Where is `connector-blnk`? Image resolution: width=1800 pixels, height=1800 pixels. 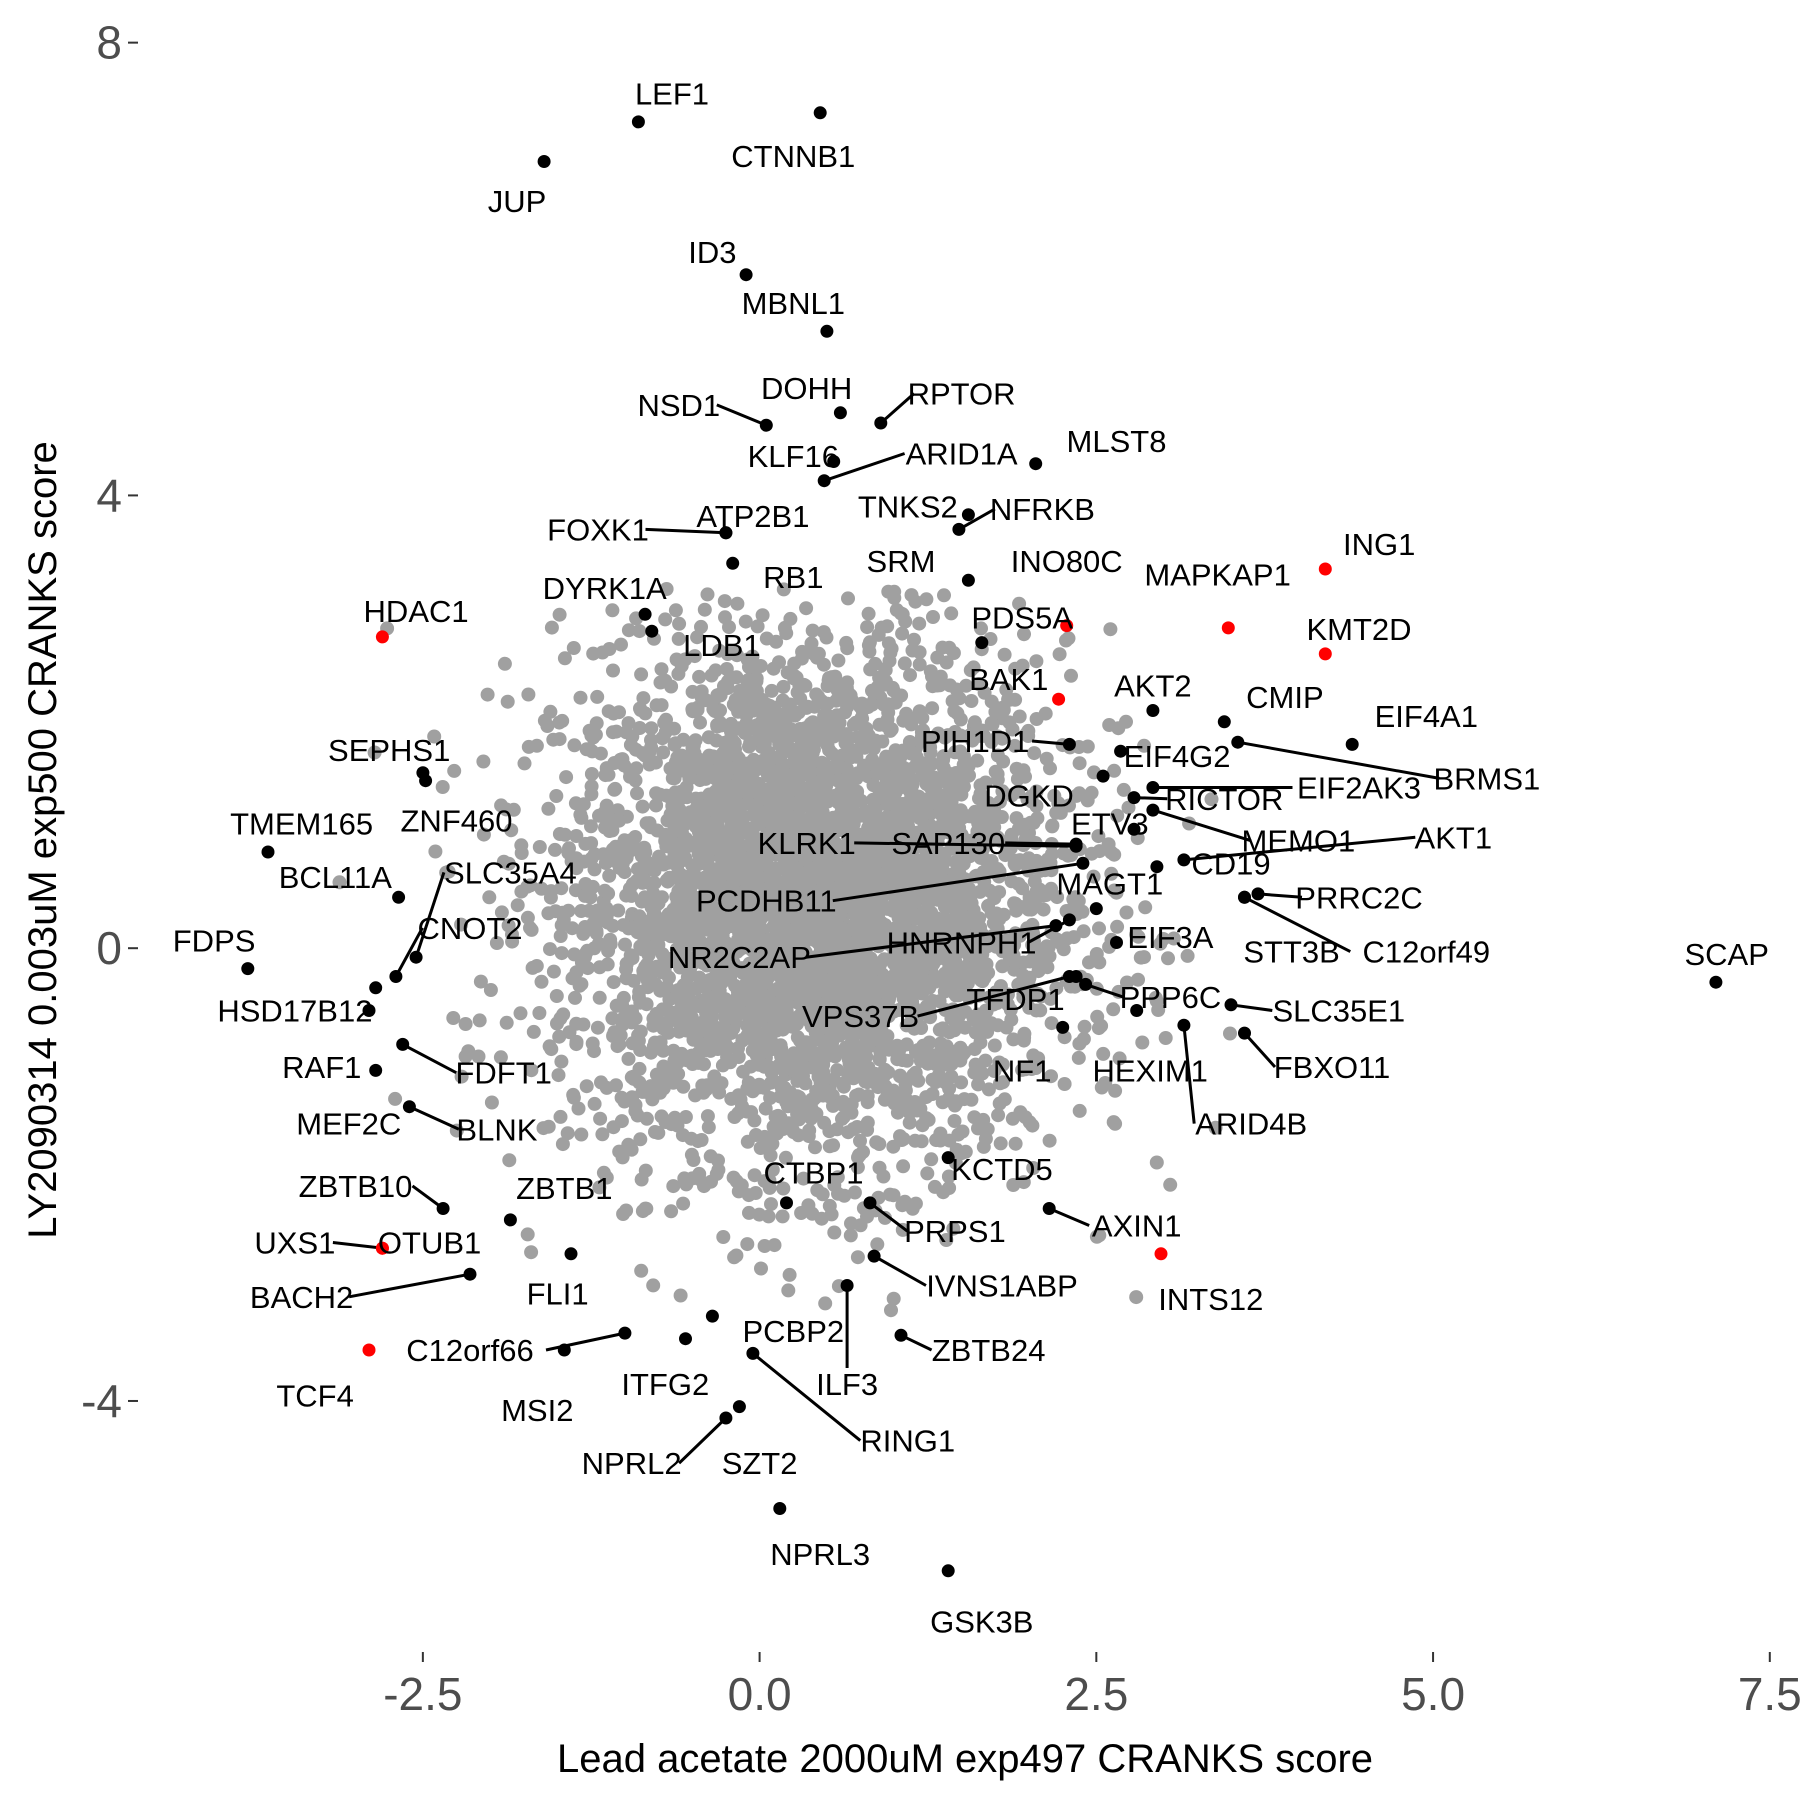 connector-blnk is located at coordinates (434, 1118).